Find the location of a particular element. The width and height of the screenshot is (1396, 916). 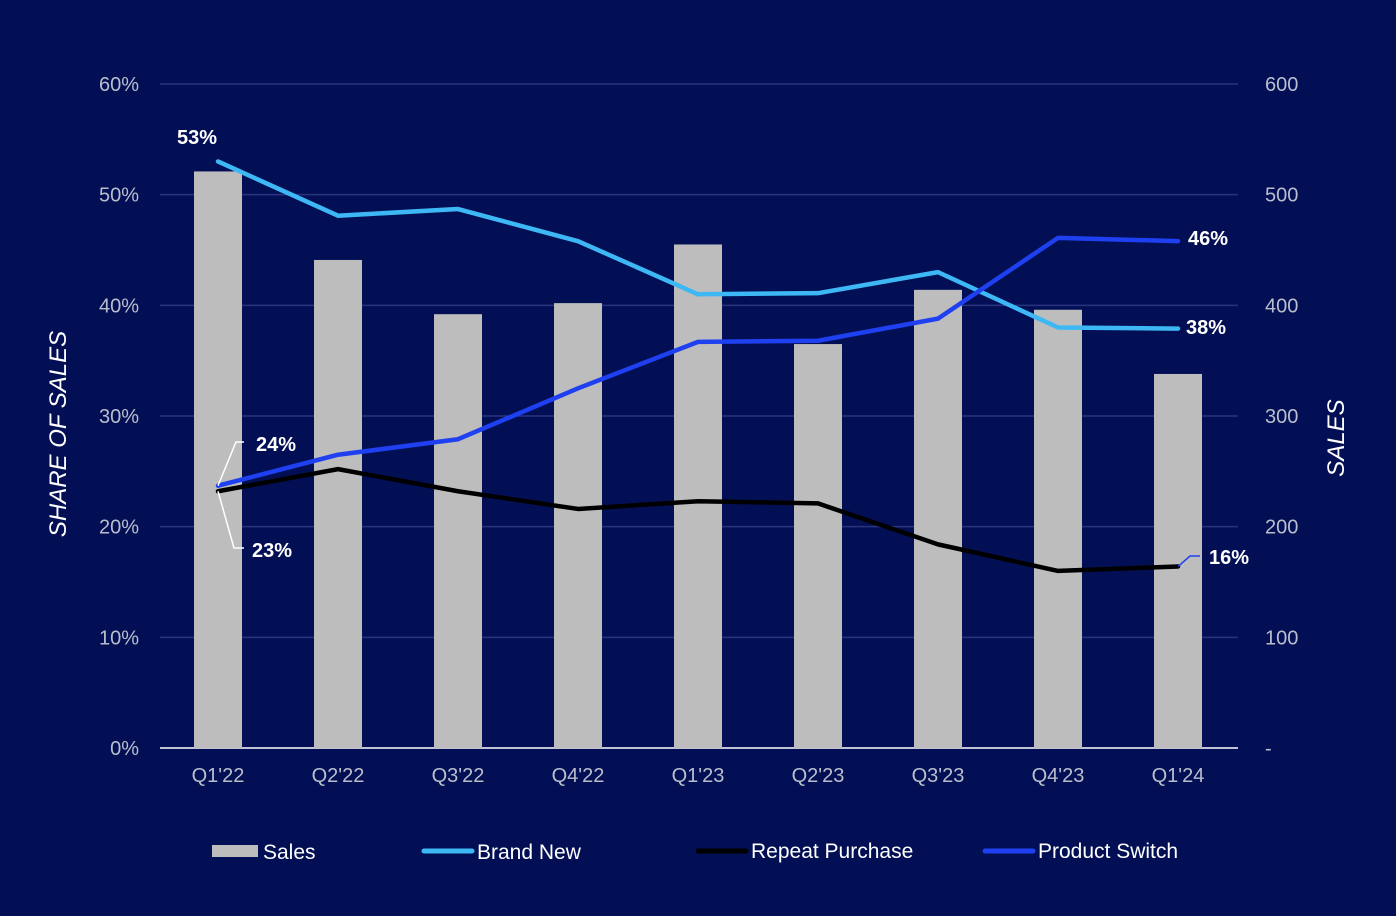

left-axis-title: SHARE OF SALES is located at coordinates (58, 434).